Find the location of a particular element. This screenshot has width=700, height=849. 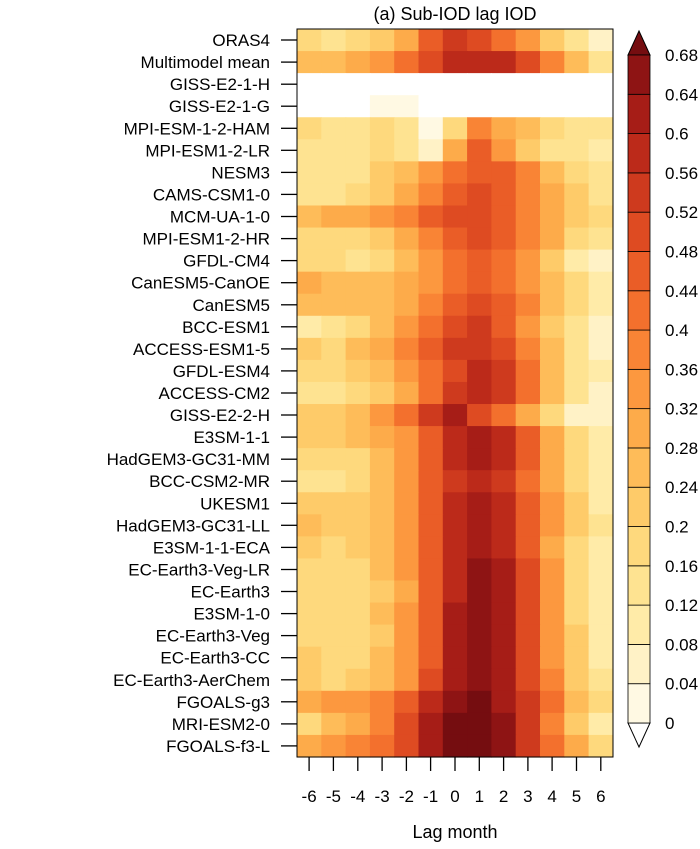

row-label: EC-Earth3-AerChem is located at coordinates (191, 680).